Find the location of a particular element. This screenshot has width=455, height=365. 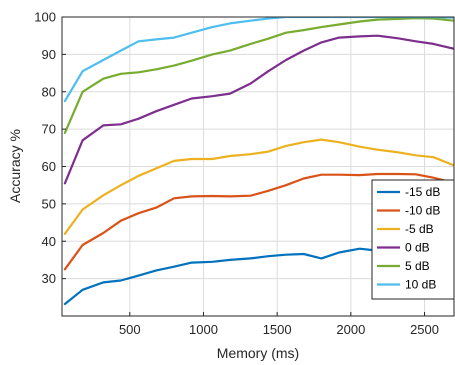

legend-label: -5 dB is located at coordinates (419, 229).